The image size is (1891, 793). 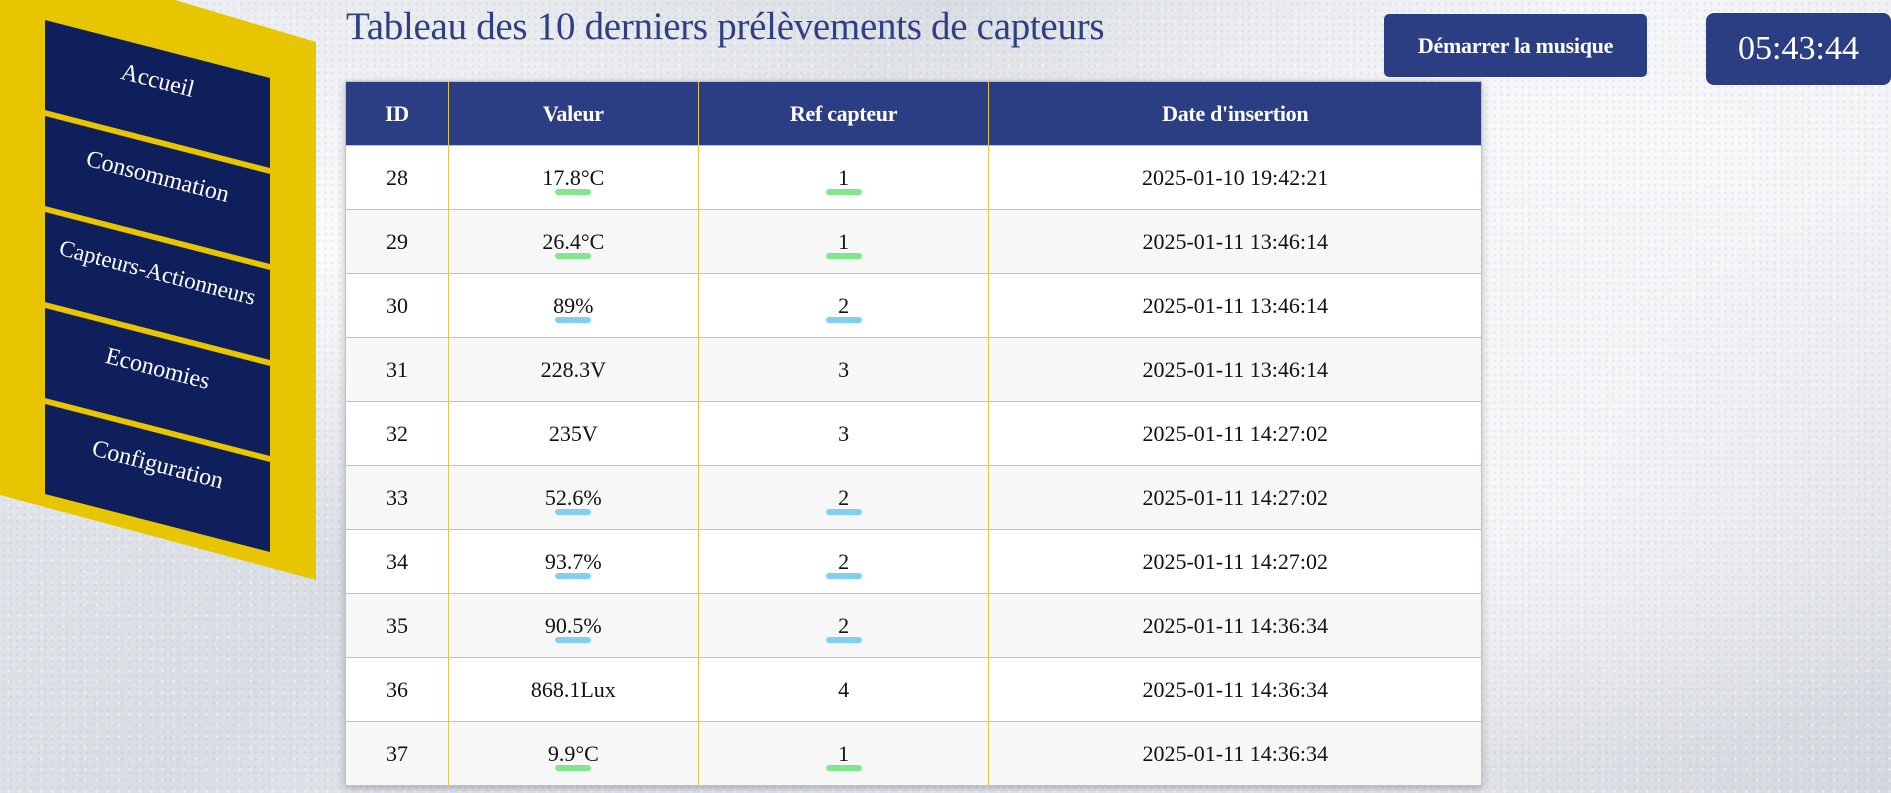 I want to click on cell-value-text: 17.8°C, so click(x=573, y=177).